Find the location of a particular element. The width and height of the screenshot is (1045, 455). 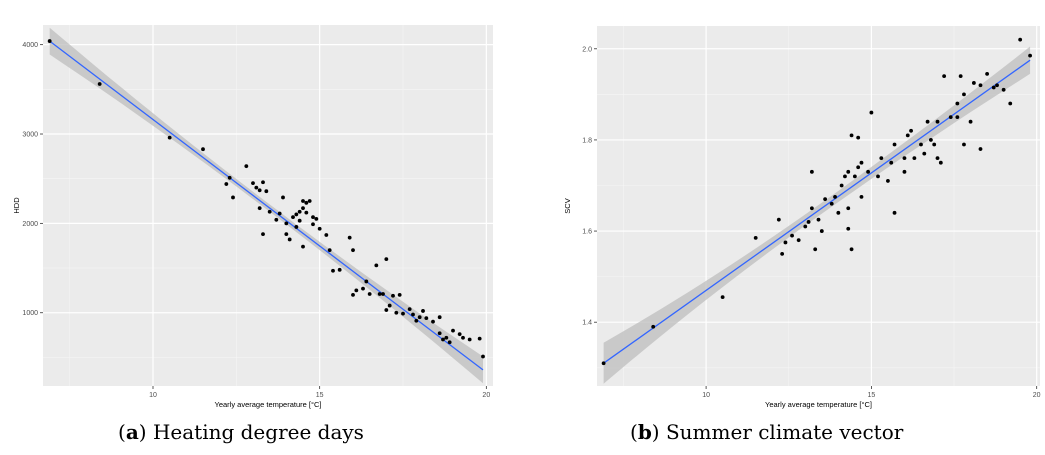

caption-a-letter: a is located at coordinates (132, 432).